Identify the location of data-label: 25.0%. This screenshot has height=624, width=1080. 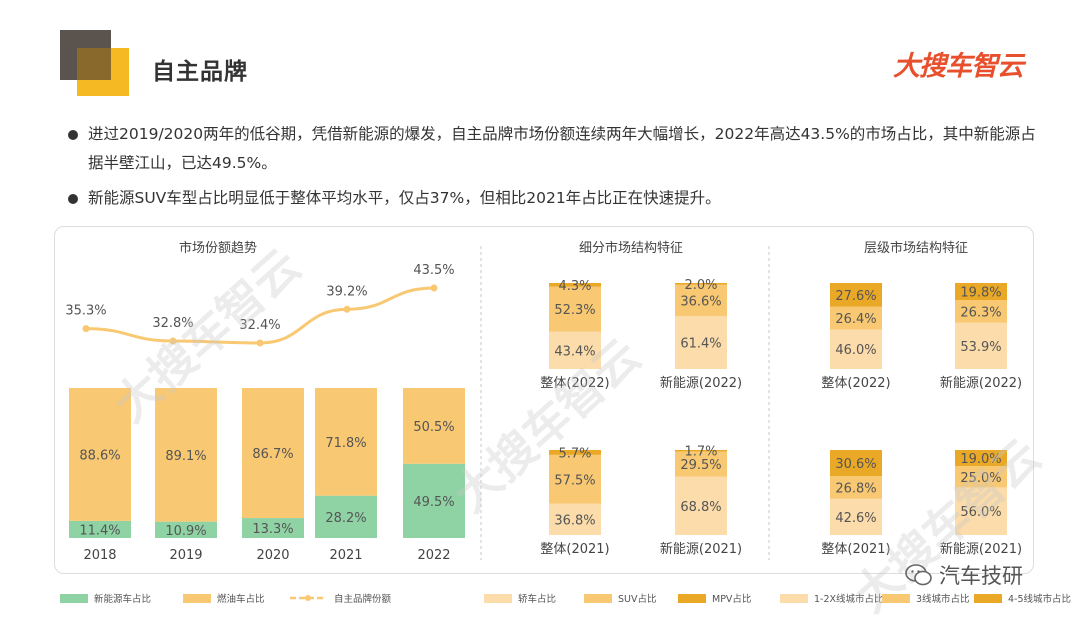
(980, 478).